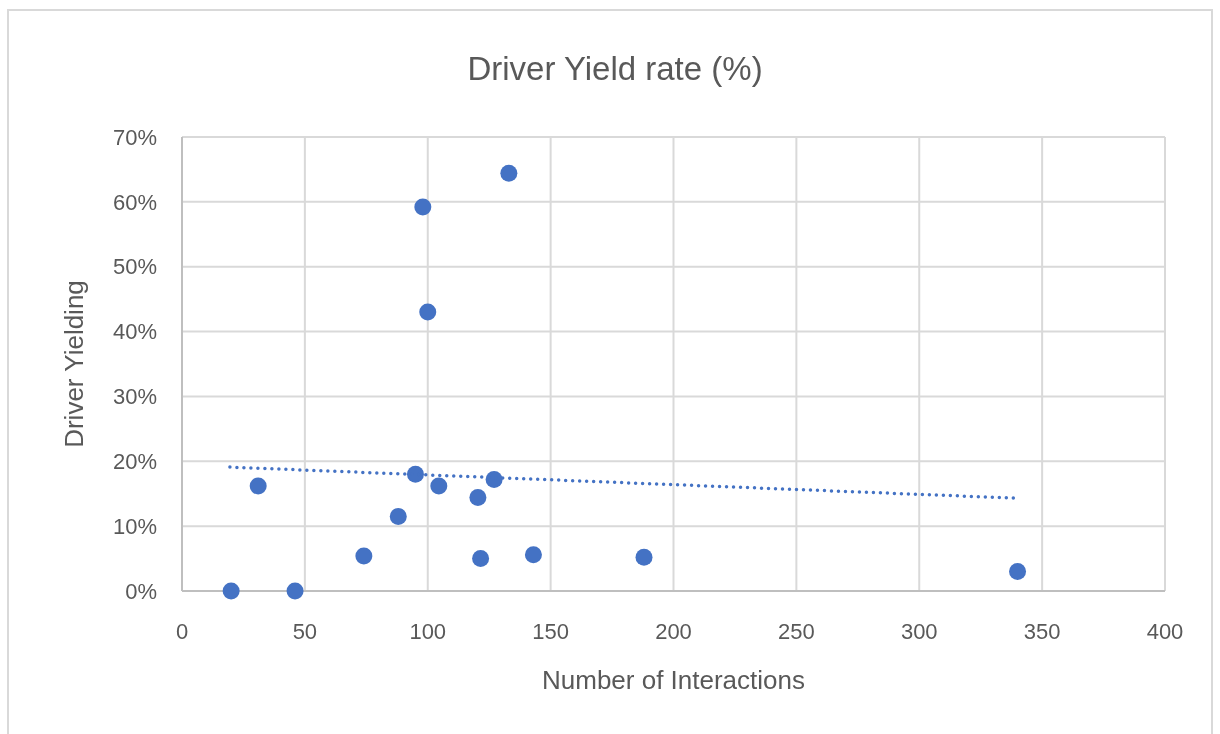 The height and width of the screenshot is (734, 1220). I want to click on y-tick-label: 20%, so click(134, 461).